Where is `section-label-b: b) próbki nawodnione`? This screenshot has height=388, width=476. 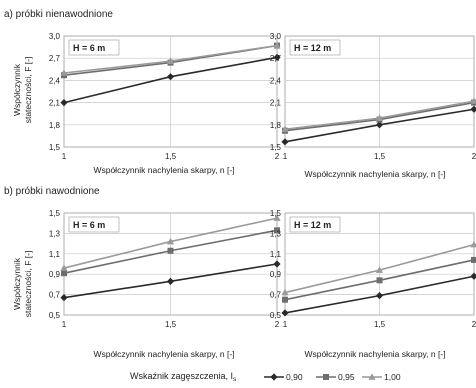
section-label-b: b) próbki nawodnione is located at coordinates (52, 191).